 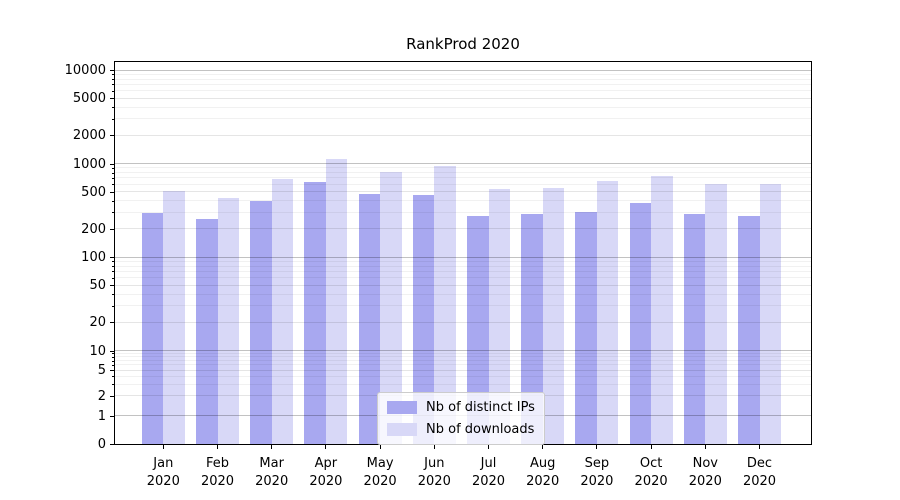 I want to click on y-gridline-2000, so click(x=463, y=135).